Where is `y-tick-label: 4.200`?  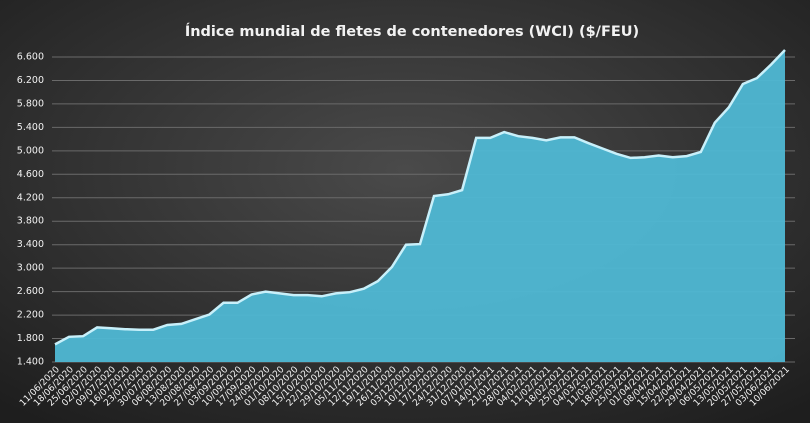
y-tick-label: 4.200 is located at coordinates (30, 197).